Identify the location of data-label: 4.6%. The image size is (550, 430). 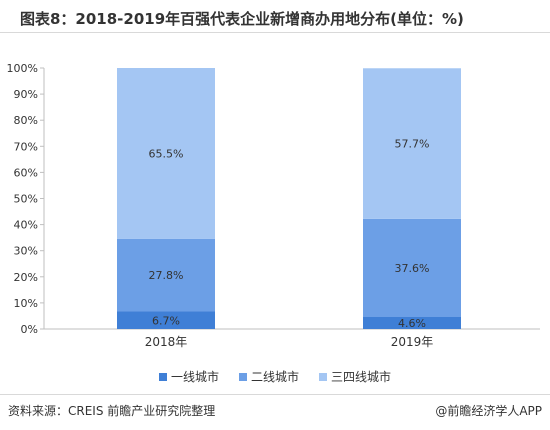
(412, 323).